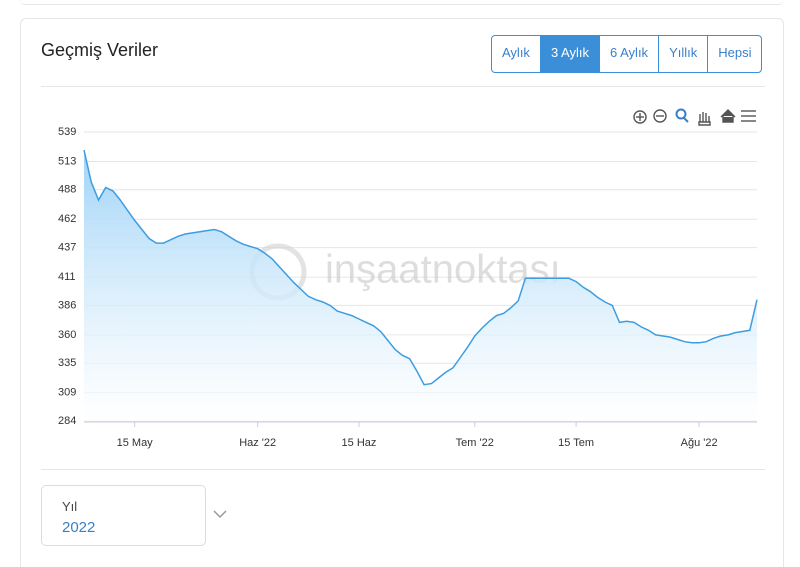  Describe the element at coordinates (100, 50) in the screenshot. I see `card-title: Geçmiş Veriler` at that location.